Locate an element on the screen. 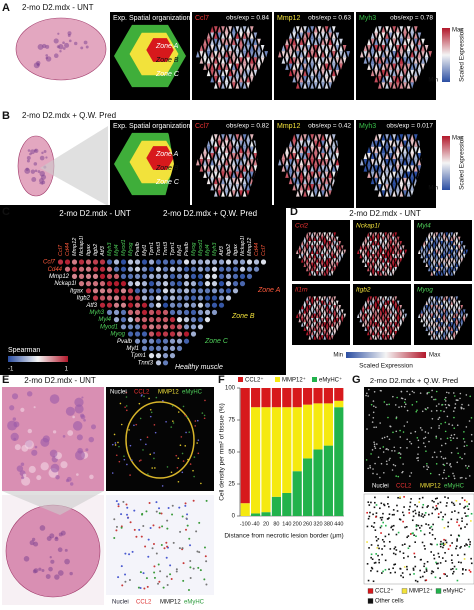  colorbar is located at coordinates (386, 355).